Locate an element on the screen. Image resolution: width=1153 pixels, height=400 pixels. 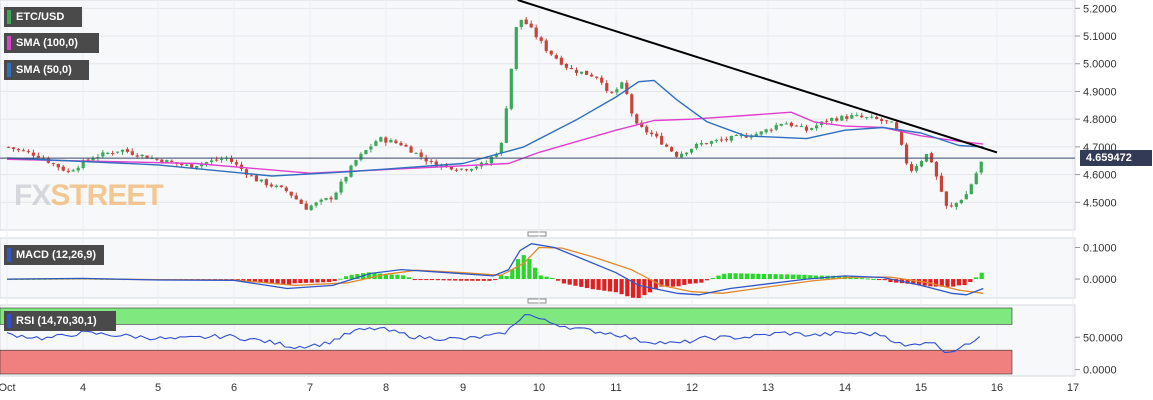
sma100-legend: SMA (100,0) is located at coordinates (51, 43).